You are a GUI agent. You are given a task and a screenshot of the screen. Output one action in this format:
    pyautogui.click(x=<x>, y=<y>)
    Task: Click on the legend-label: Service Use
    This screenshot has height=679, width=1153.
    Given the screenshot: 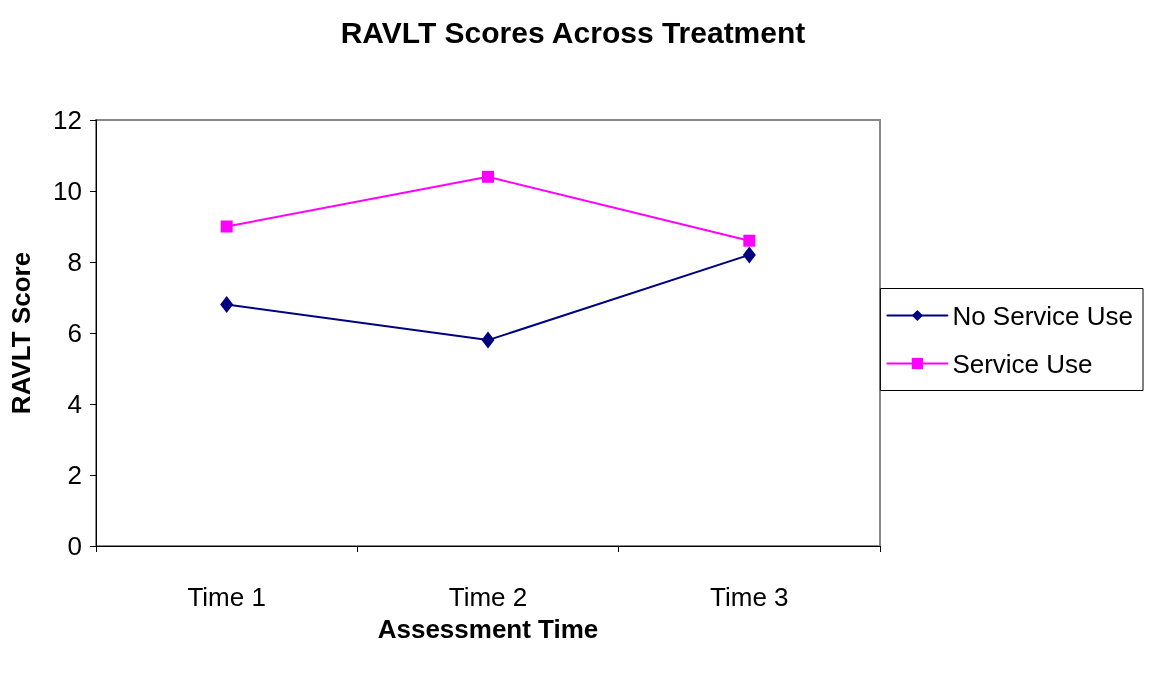 What is the action you would take?
    pyautogui.click(x=1022, y=363)
    